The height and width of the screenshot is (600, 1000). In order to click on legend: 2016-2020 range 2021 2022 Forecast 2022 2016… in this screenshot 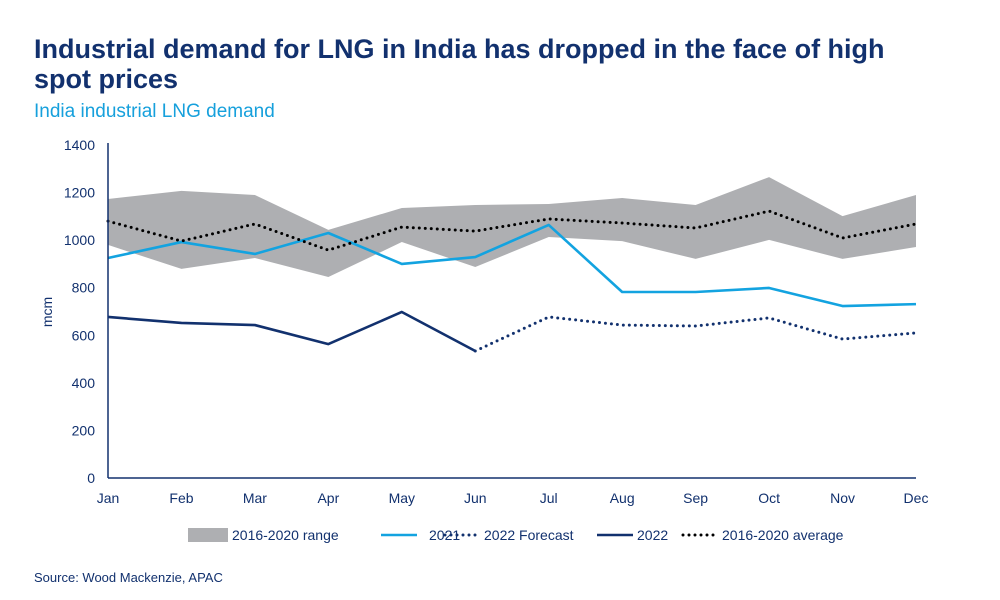, I will do `click(516, 535)`.